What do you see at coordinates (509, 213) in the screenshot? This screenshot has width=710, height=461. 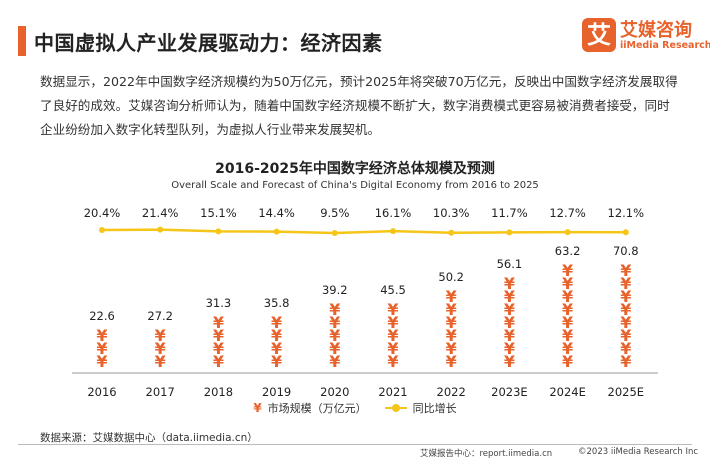 I see `growth-label-2023E: 11.7%` at bounding box center [509, 213].